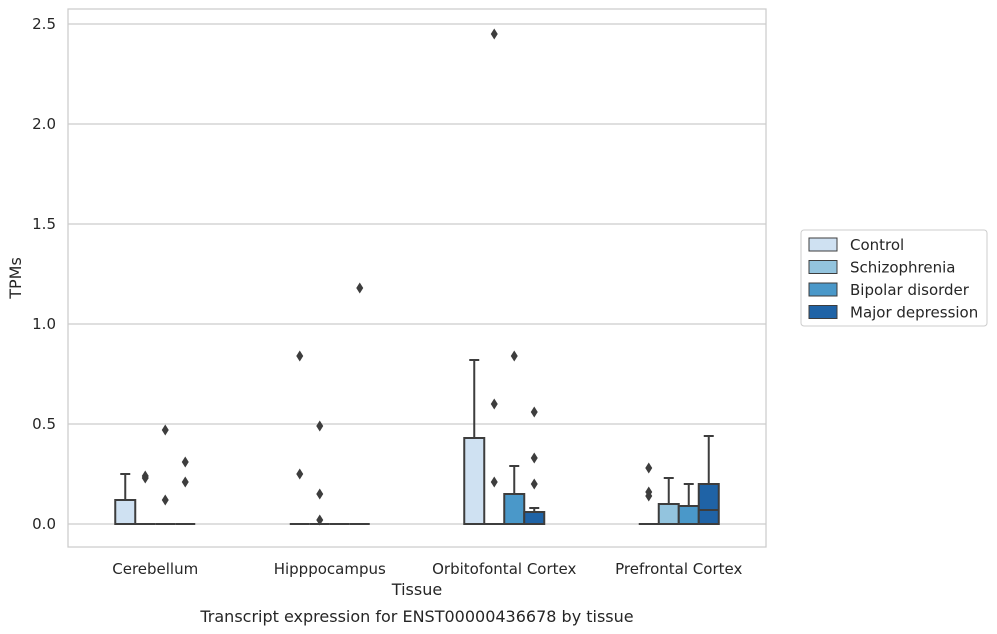 The width and height of the screenshot is (997, 634). What do you see at coordinates (44, 24) in the screenshot?
I see `y-tick-label: 2.5` at bounding box center [44, 24].